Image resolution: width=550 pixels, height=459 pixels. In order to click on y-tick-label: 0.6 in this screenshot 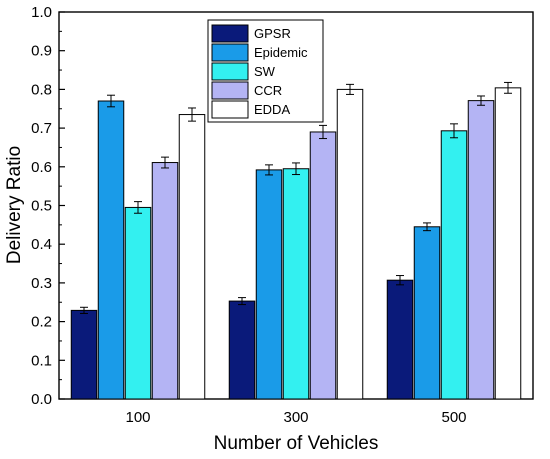, I will do `click(41, 167)`.